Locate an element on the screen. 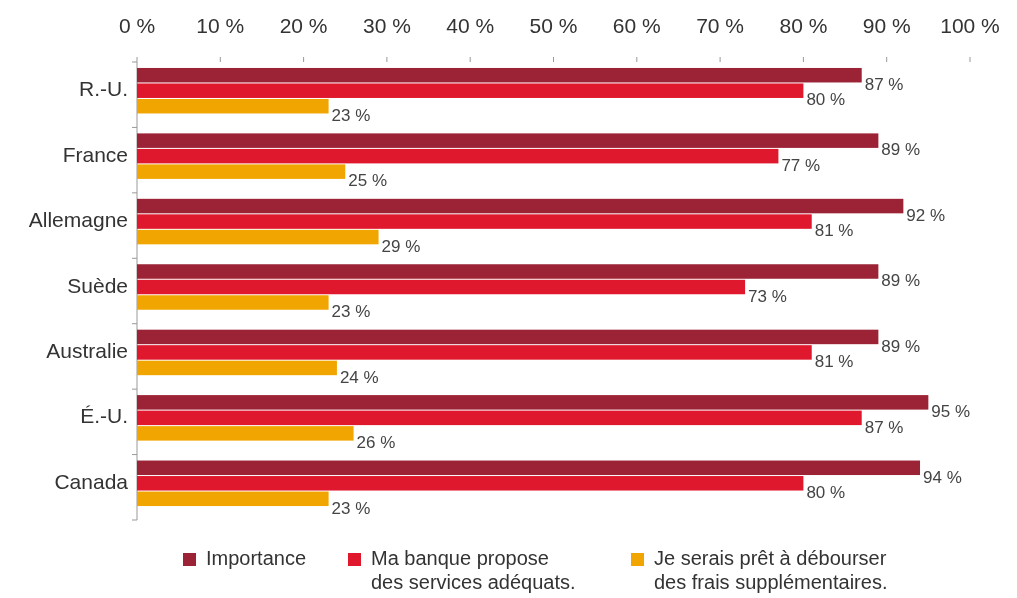 The image size is (1017, 598). y-tick-label: Allemagne is located at coordinates (78, 220).